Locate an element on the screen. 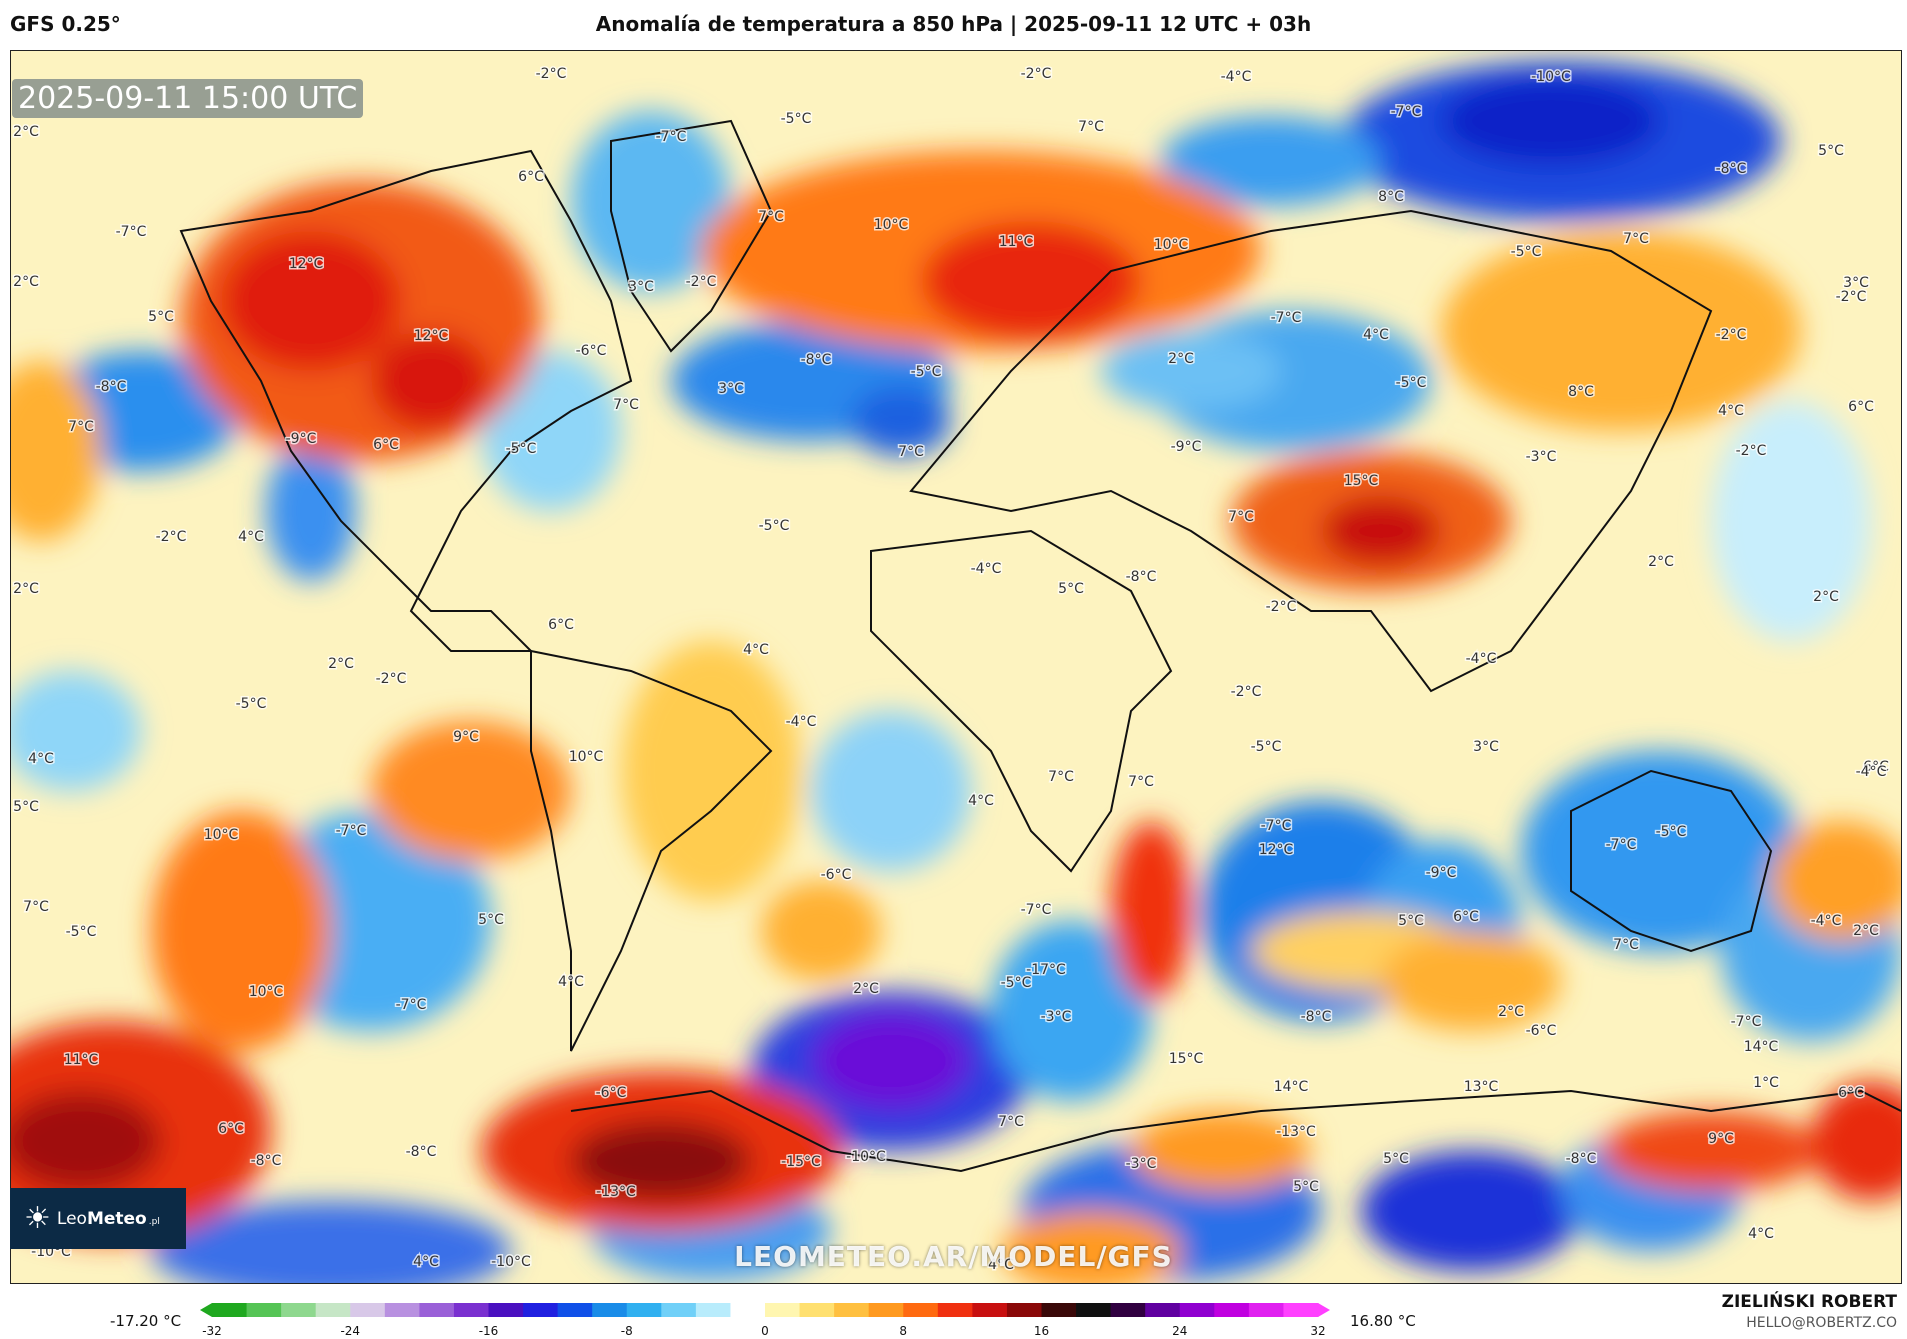 The image size is (1907, 1339). legend-tick: 16 is located at coordinates (1041, 1331).